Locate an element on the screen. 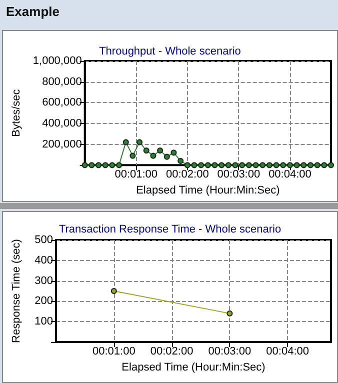 The width and height of the screenshot is (338, 383). y-tick-label: 100 is located at coordinates (43, 322).